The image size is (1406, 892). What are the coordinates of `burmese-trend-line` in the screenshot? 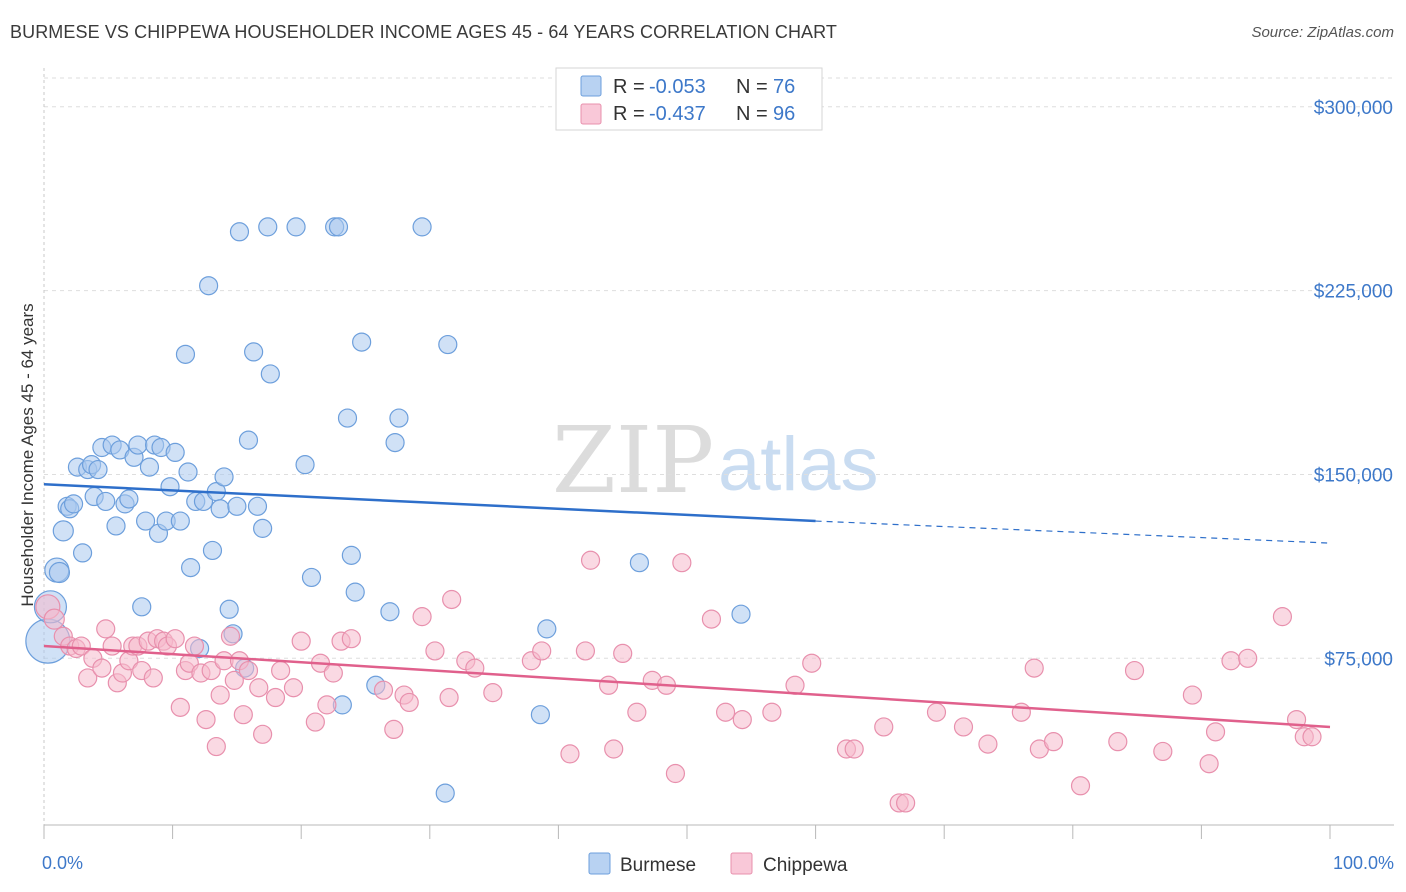 It's located at (429, 503).